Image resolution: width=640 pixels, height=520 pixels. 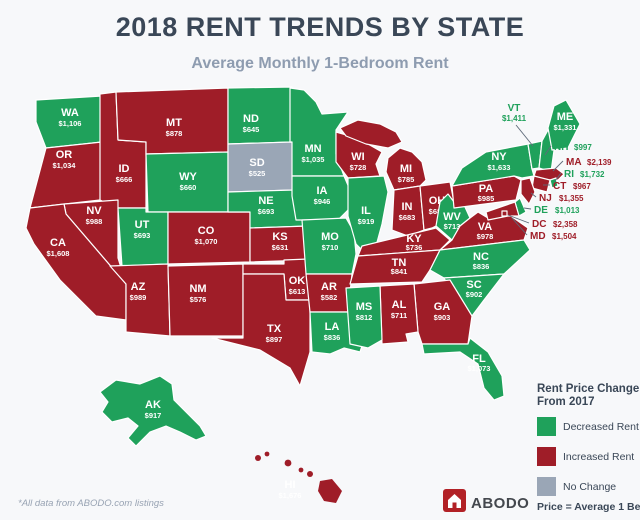 What do you see at coordinates (332, 337) in the screenshot?
I see `state-LA-value: $836` at bounding box center [332, 337].